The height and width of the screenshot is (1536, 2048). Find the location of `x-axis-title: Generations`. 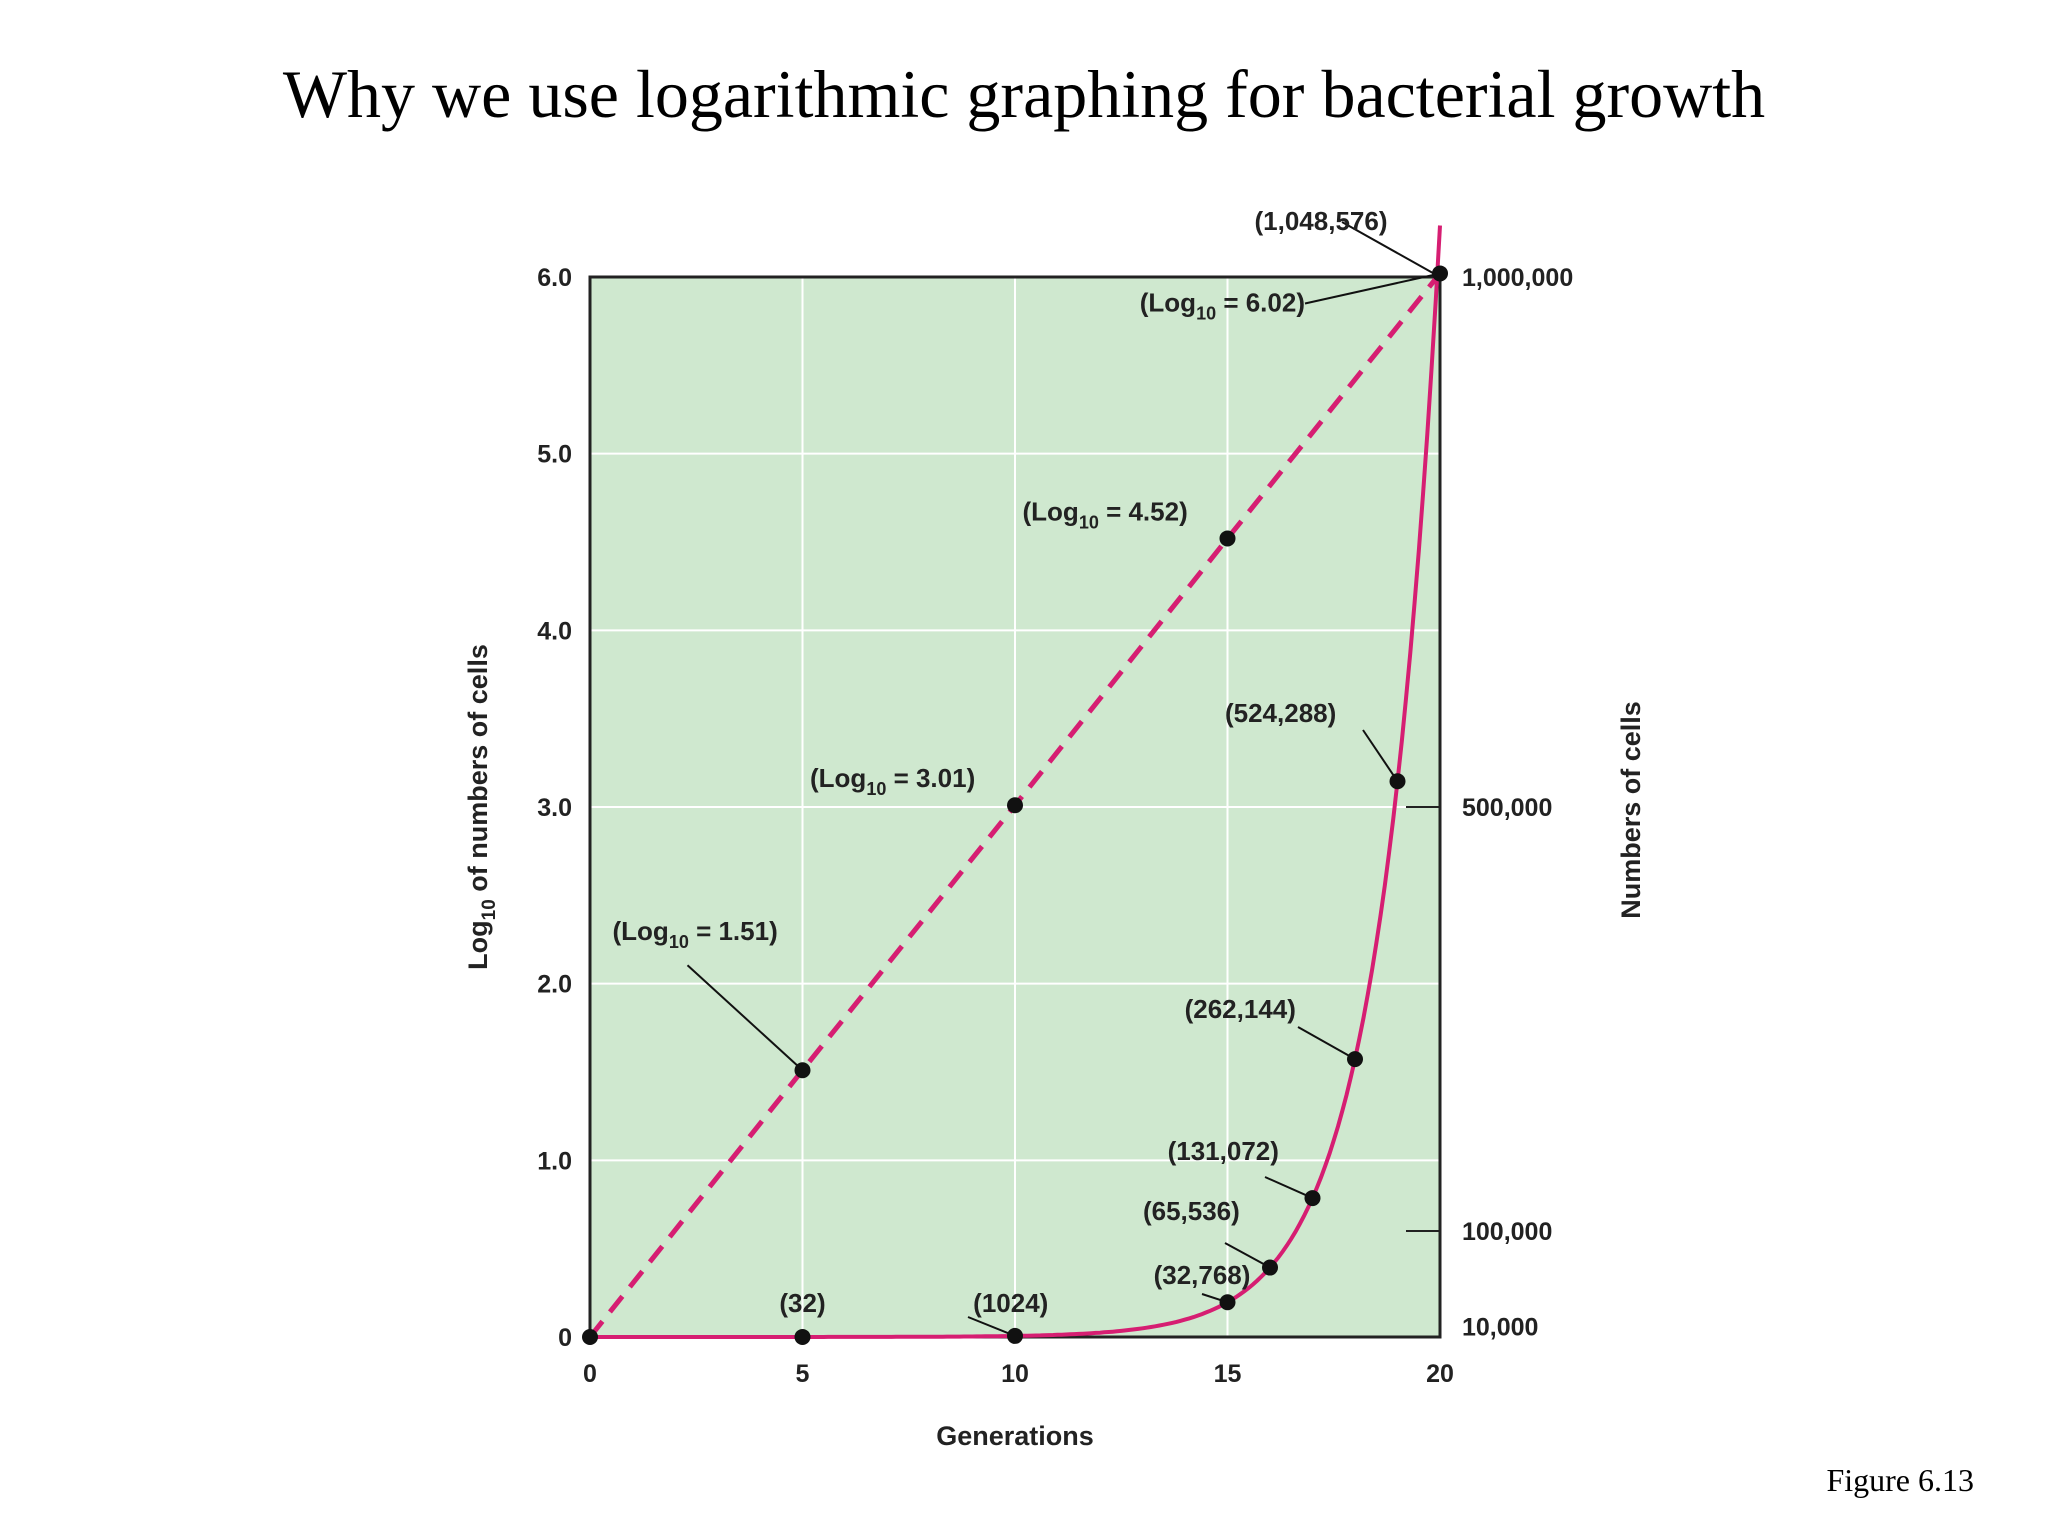

x-axis-title: Generations is located at coordinates (1015, 1436).